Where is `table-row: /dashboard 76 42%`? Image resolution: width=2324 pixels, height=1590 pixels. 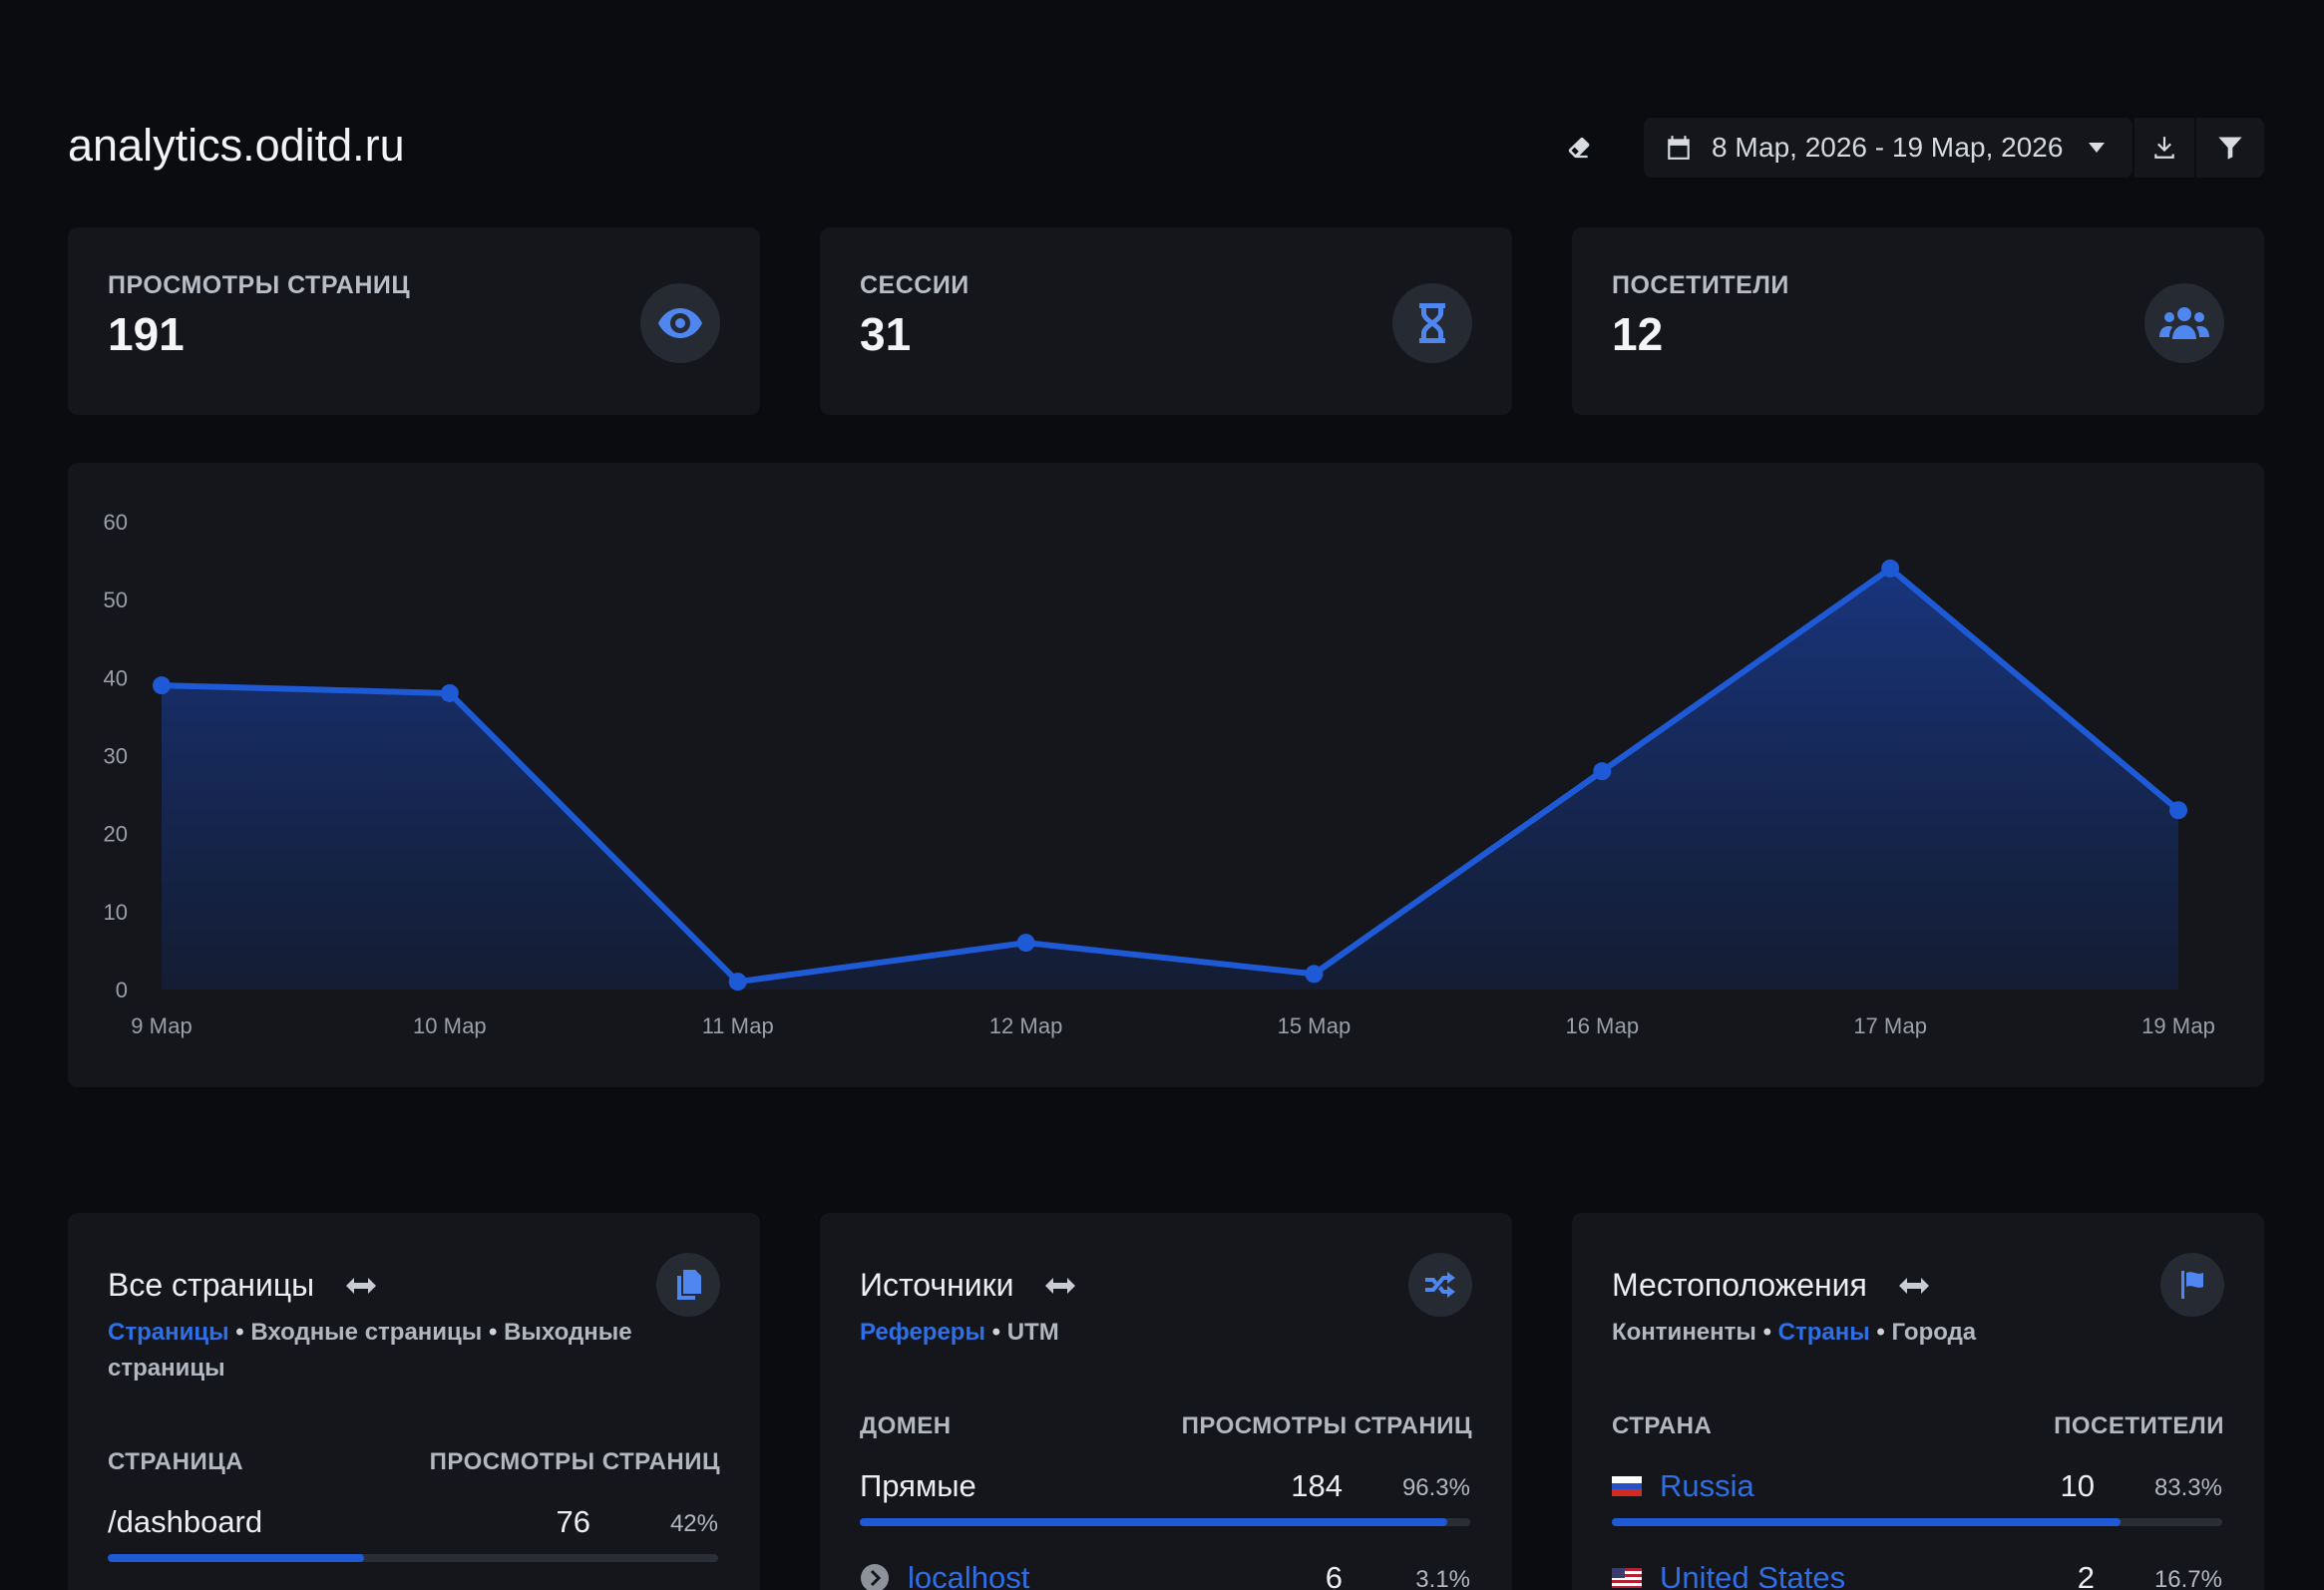
table-row: /dashboard 76 42% is located at coordinates (413, 1544).